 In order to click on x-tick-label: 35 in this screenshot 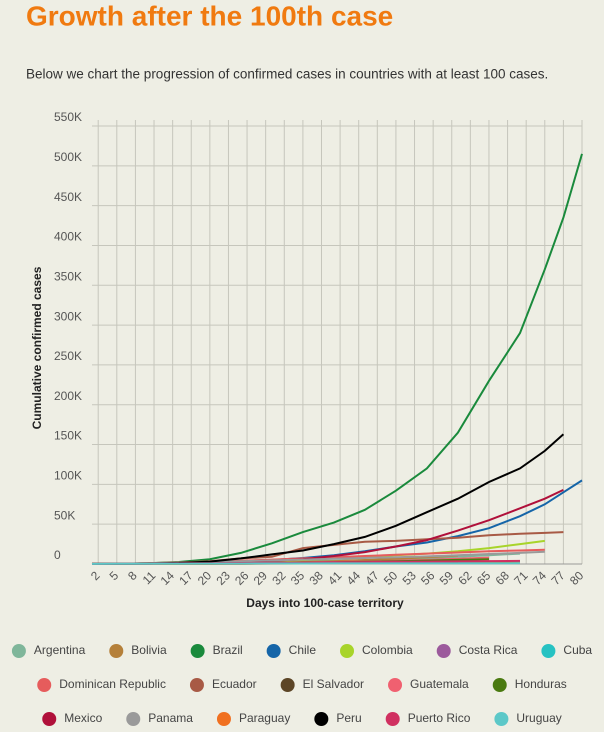, I will do `click(298, 578)`.